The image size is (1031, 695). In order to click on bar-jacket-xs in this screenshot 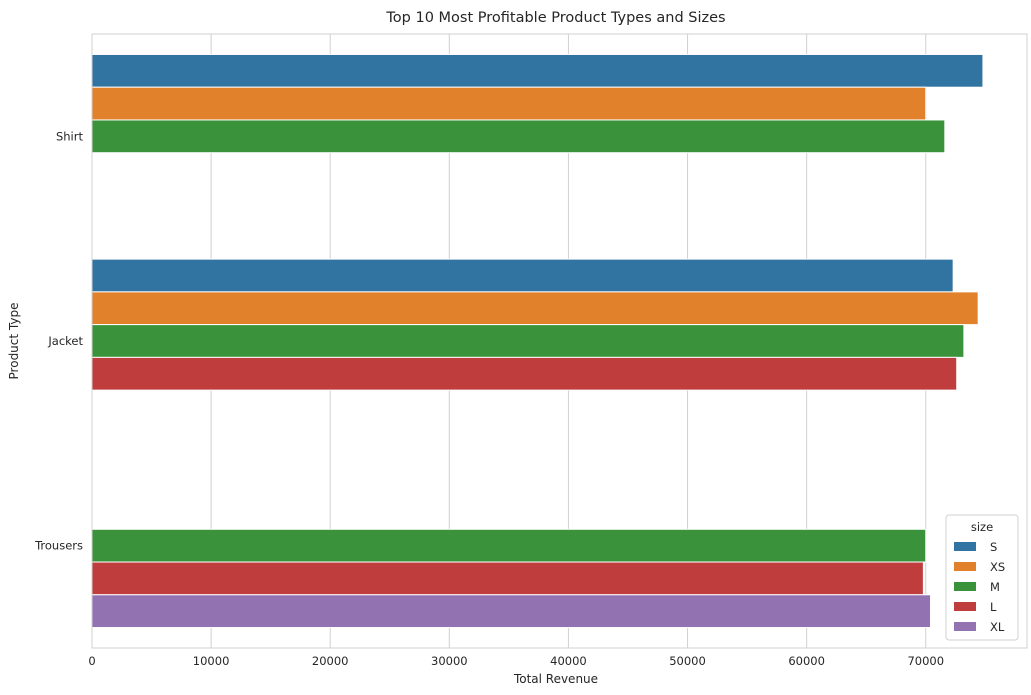, I will do `click(535, 308)`.